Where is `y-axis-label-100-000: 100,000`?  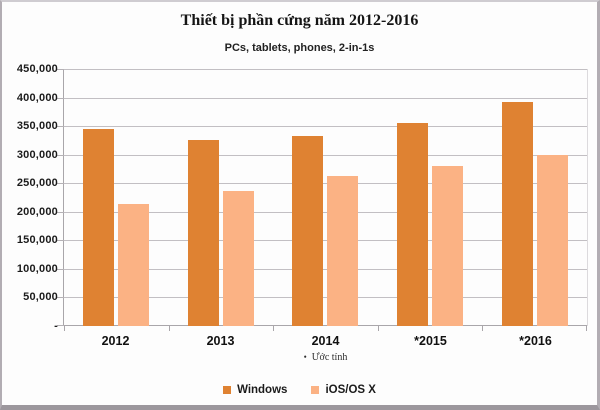
y-axis-label-100-000: 100,000 is located at coordinates (37, 268).